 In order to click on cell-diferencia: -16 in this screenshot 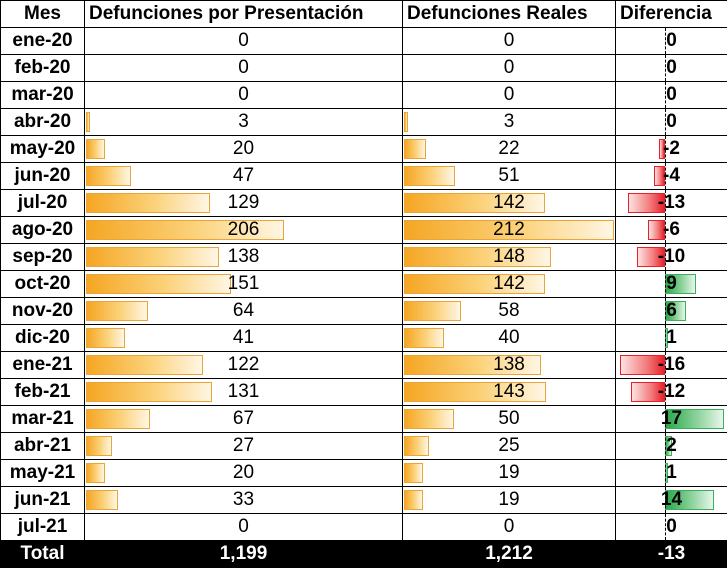, I will do `click(671, 365)`.